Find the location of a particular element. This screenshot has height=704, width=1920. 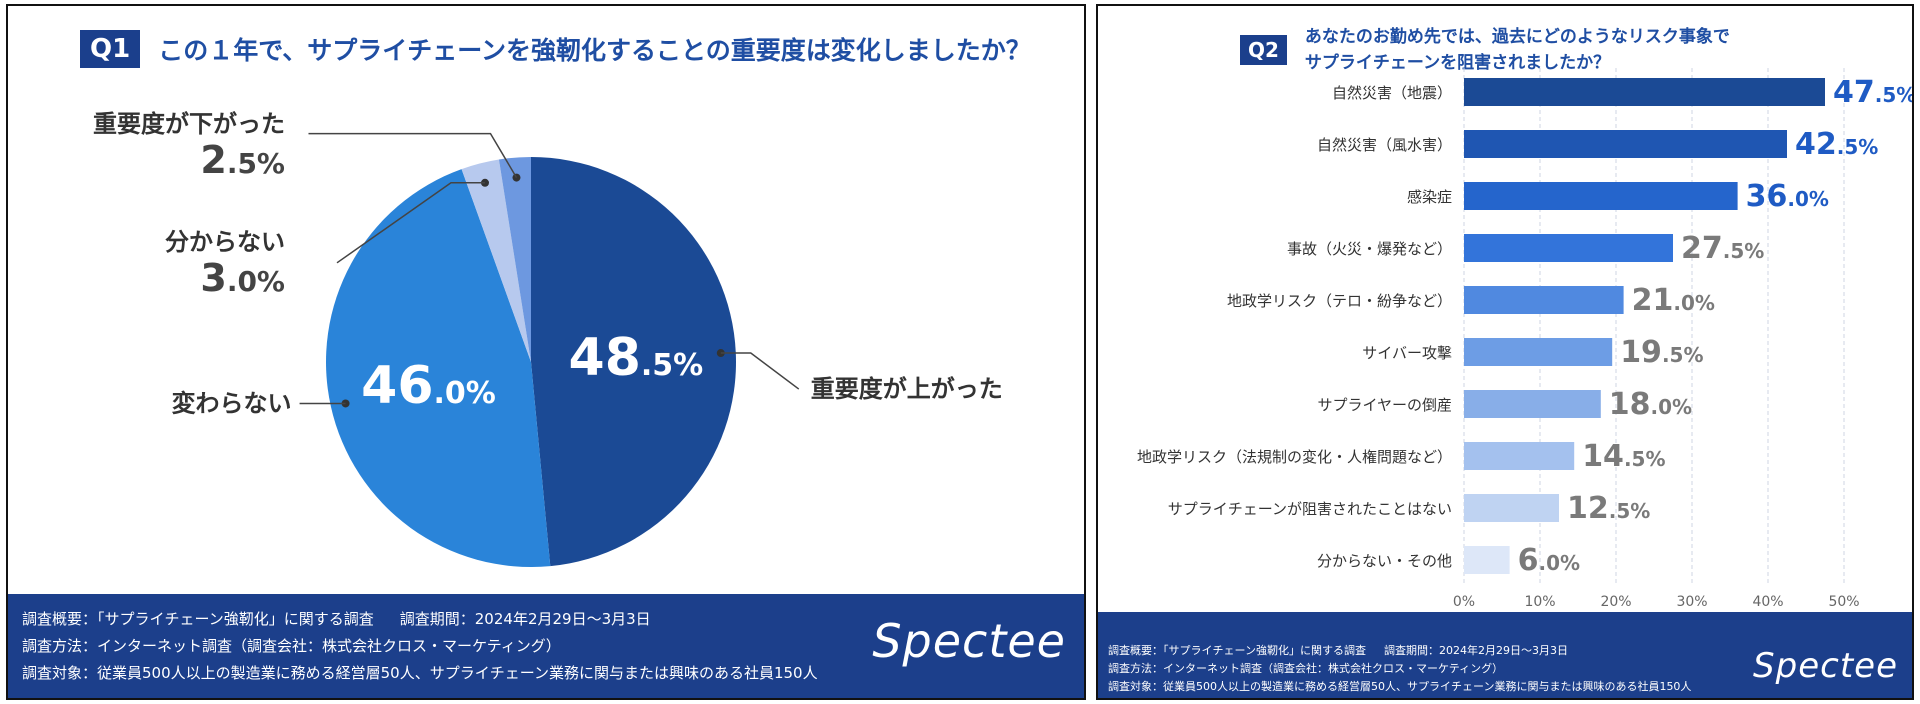

q1-header: Q1 この１年で、サプライチェーンを強靭化することの重要度は変化しましたか？ is located at coordinates (555, 49).